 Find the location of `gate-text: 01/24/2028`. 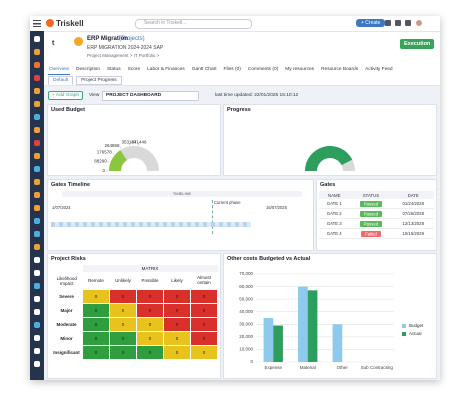

gate-text: 01/24/2028 is located at coordinates (413, 203).